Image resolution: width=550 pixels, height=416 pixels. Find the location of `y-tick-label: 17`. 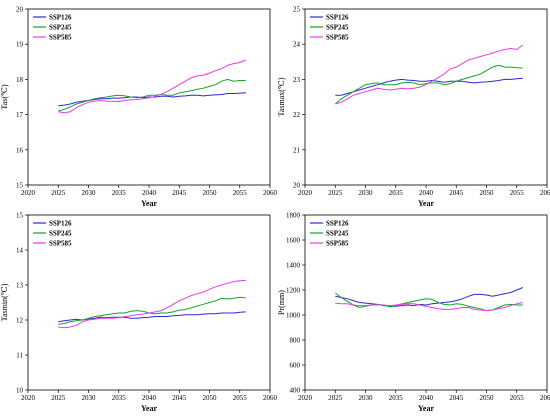

y-tick-label: 17 is located at coordinates (20, 115).